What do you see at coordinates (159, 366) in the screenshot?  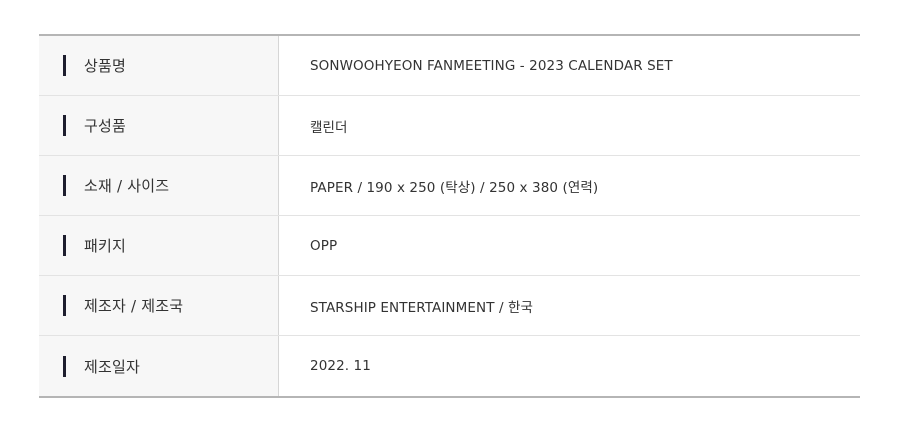 I see `label-cell: 제조일자` at bounding box center [159, 366].